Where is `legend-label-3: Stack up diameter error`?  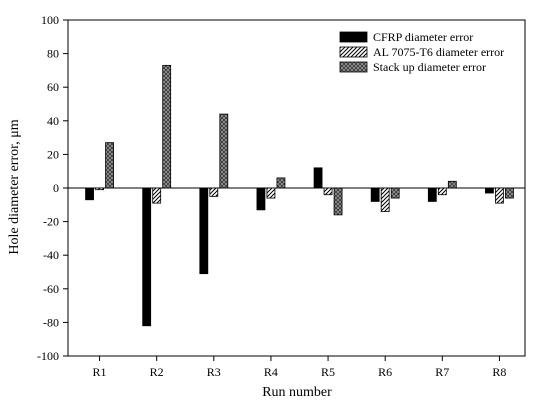
legend-label-3: Stack up diameter error is located at coordinates (429, 67).